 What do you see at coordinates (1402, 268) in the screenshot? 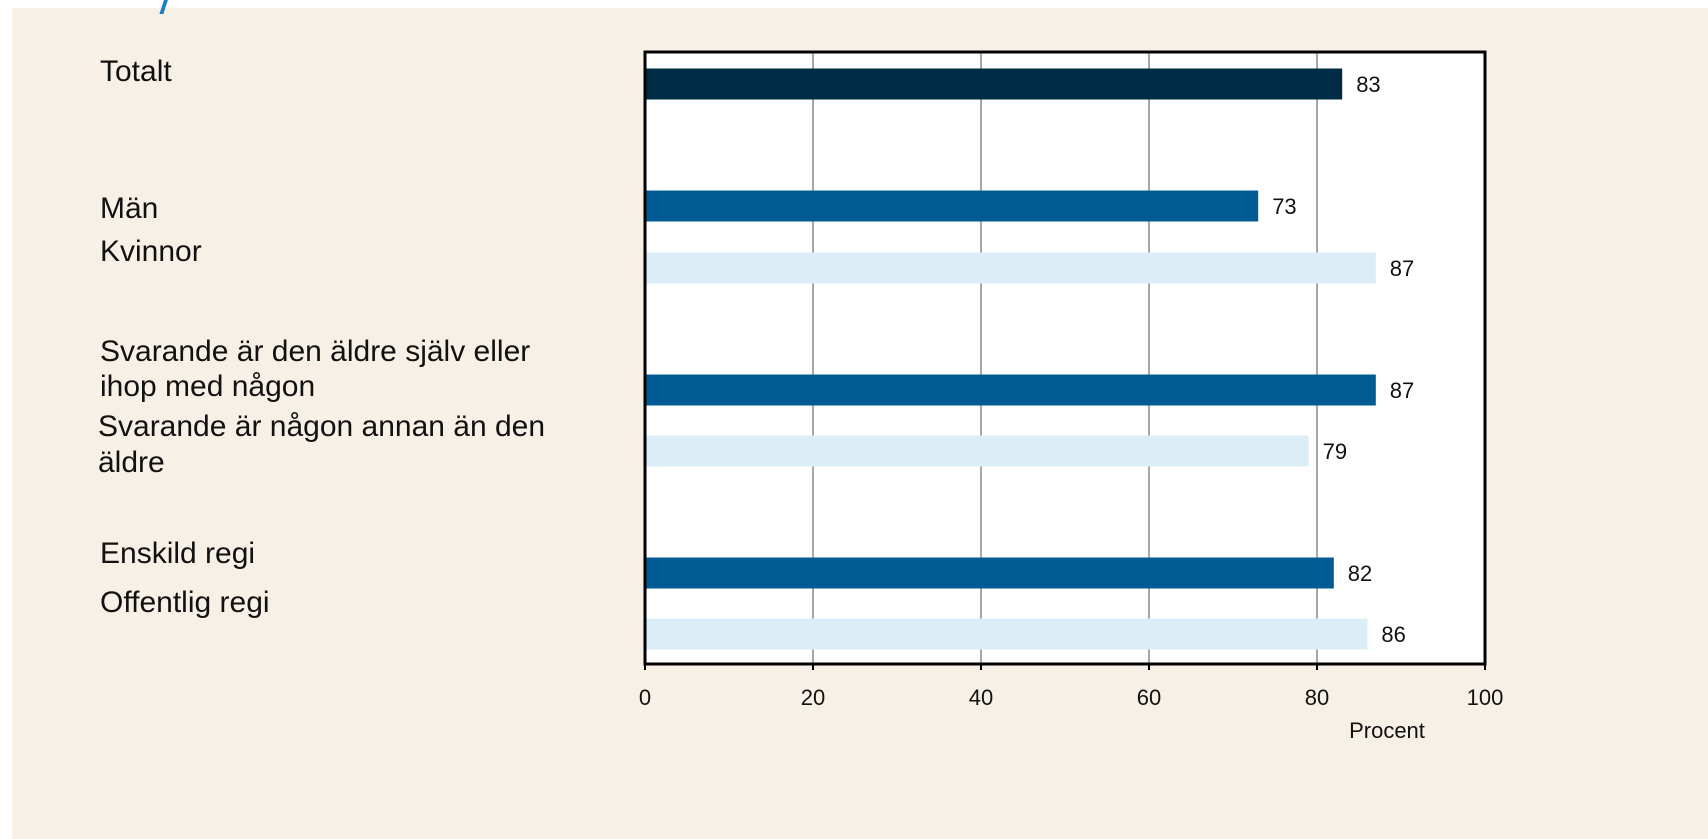
I see `value-label-2: 87` at bounding box center [1402, 268].